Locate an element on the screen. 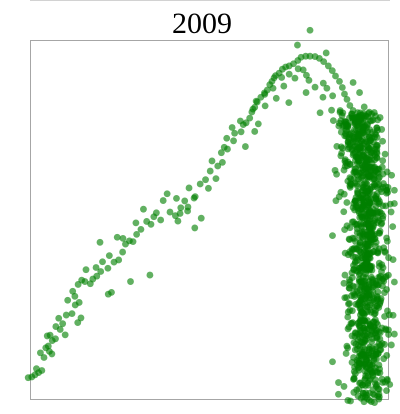 This screenshot has width=400, height=414. chart-title: 2009 is located at coordinates (202, 23).